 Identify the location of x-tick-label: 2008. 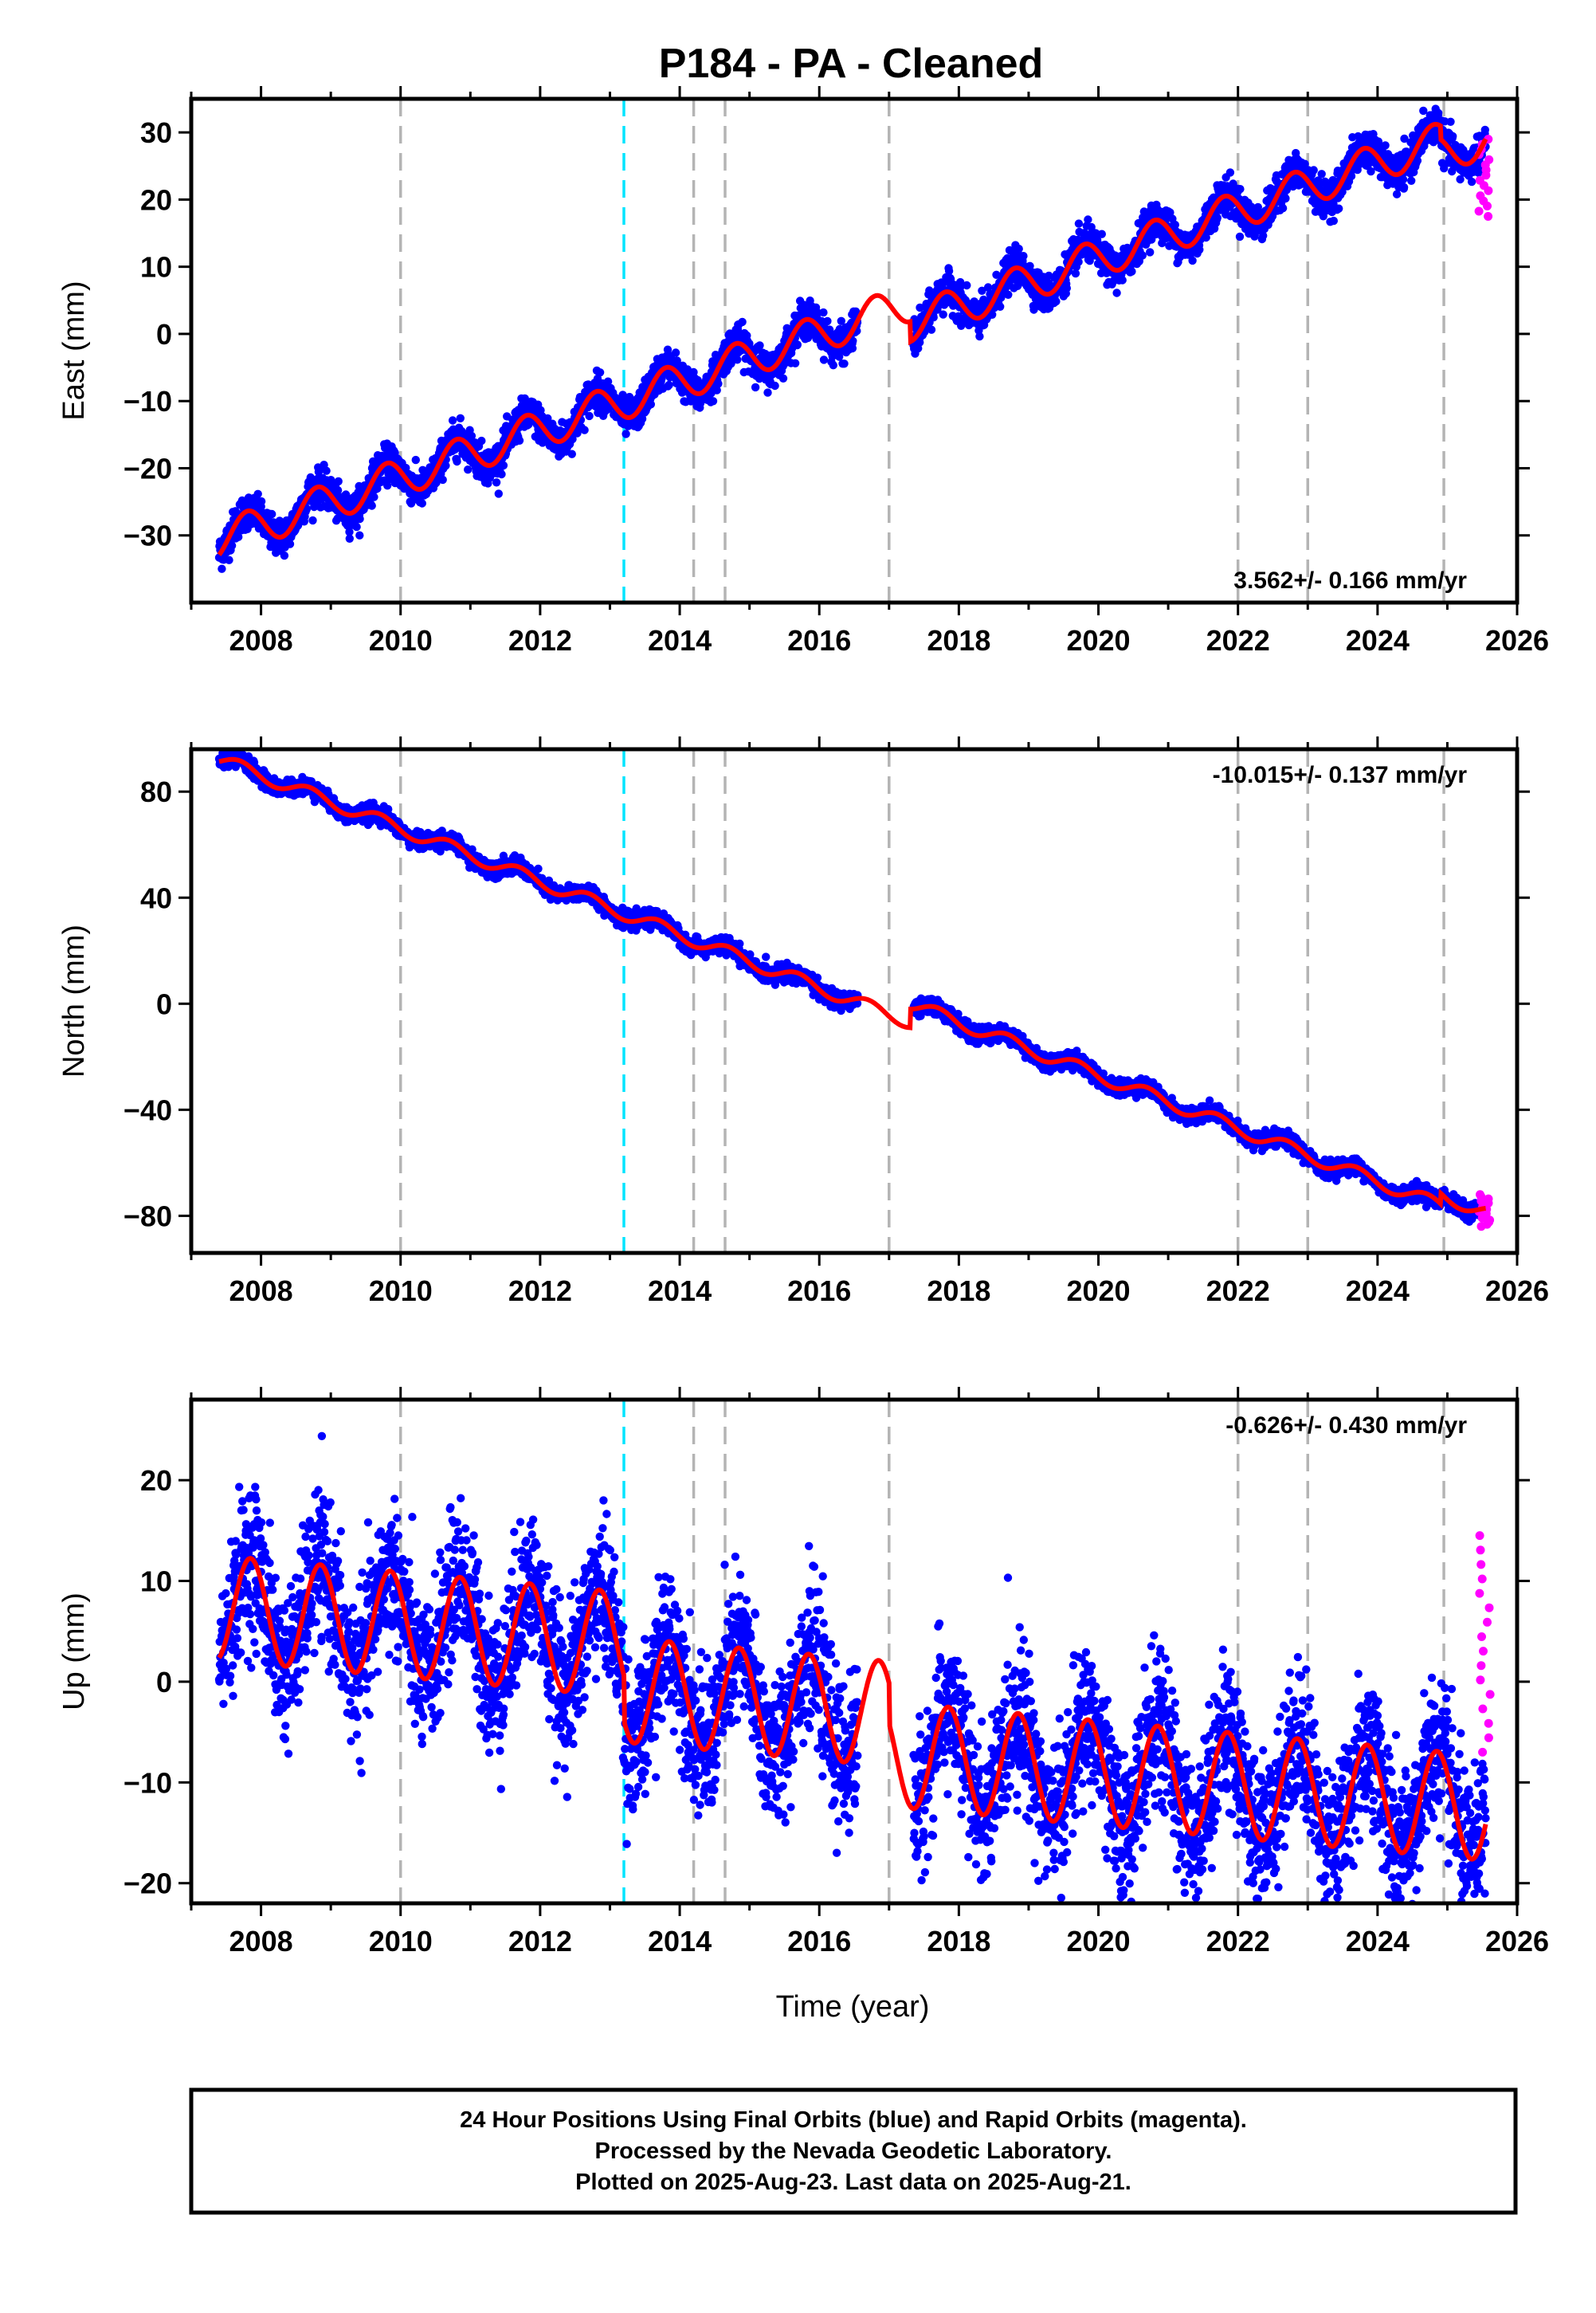
(261, 640).